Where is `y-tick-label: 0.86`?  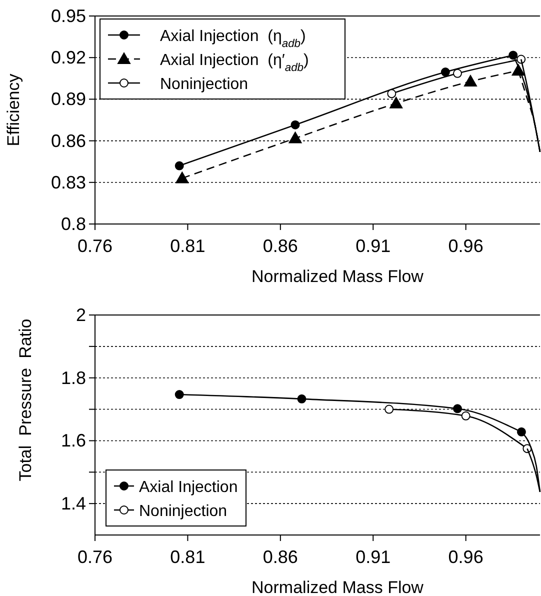
y-tick-label: 0.86 is located at coordinates (68, 140).